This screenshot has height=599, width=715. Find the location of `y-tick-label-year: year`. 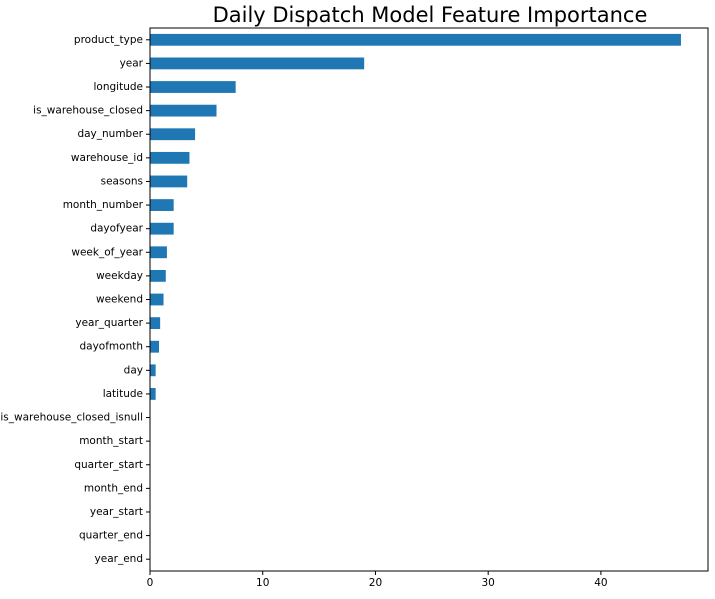

y-tick-label-year: year is located at coordinates (132, 63).